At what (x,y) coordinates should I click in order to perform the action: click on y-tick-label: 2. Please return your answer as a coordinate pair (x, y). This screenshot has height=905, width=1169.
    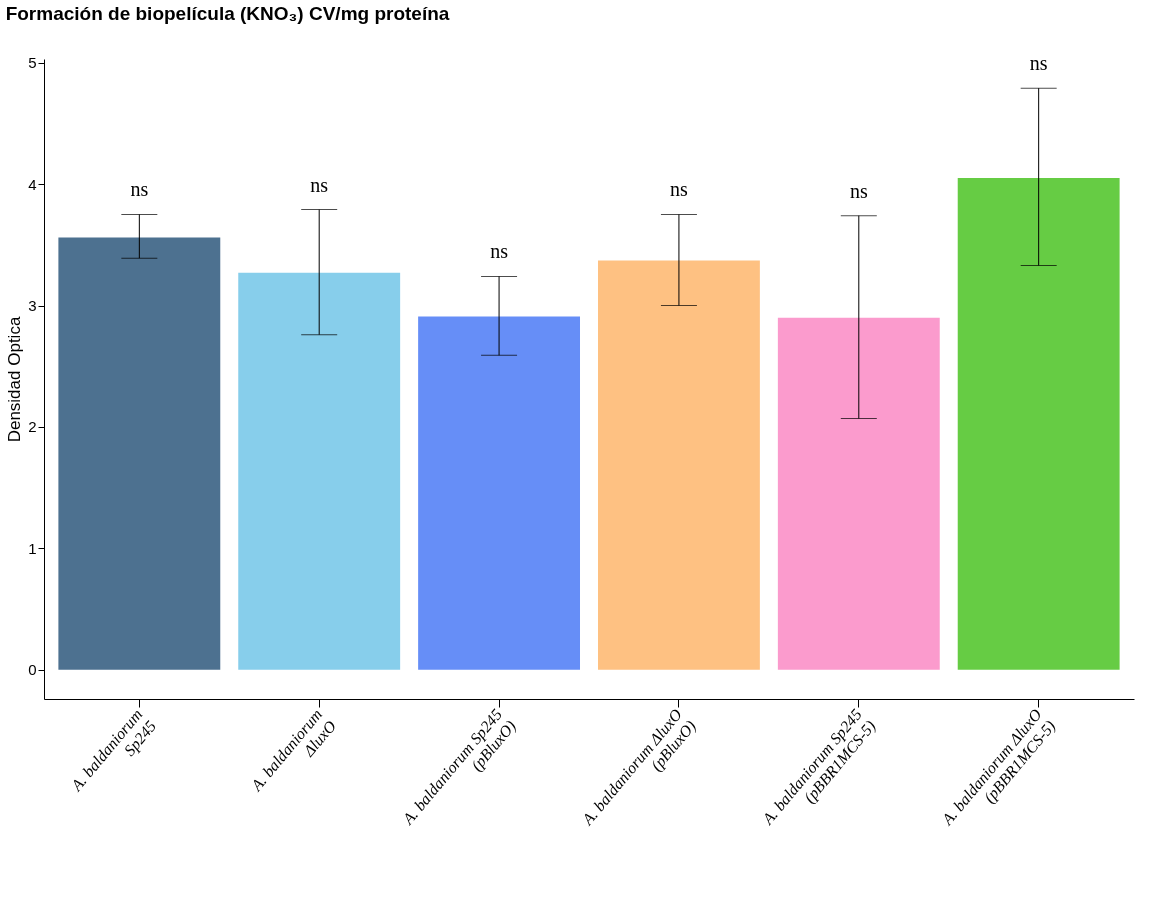
    Looking at the image, I should click on (32, 427).